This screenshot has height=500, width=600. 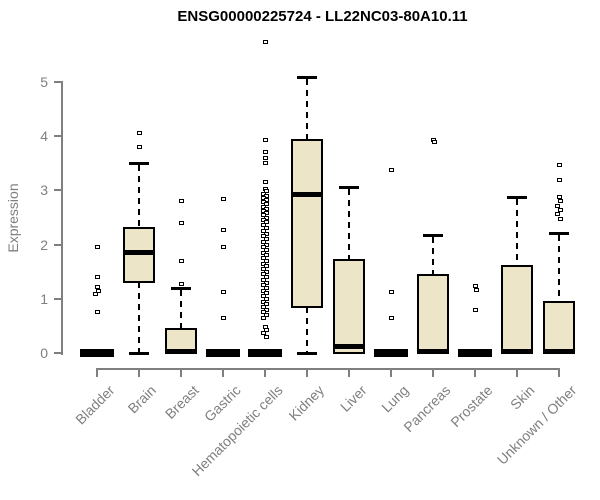 What do you see at coordinates (181, 402) in the screenshot?
I see `x-tick-label-breast: Breast` at bounding box center [181, 402].